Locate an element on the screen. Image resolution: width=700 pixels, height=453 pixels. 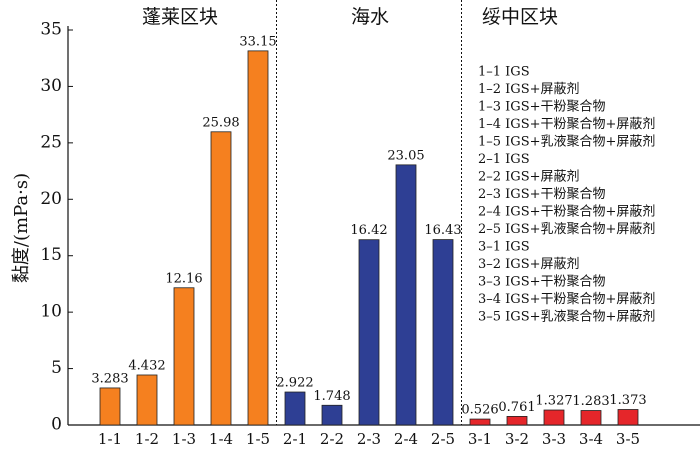
y-tick-label: 30 is located at coordinates (51, 86).